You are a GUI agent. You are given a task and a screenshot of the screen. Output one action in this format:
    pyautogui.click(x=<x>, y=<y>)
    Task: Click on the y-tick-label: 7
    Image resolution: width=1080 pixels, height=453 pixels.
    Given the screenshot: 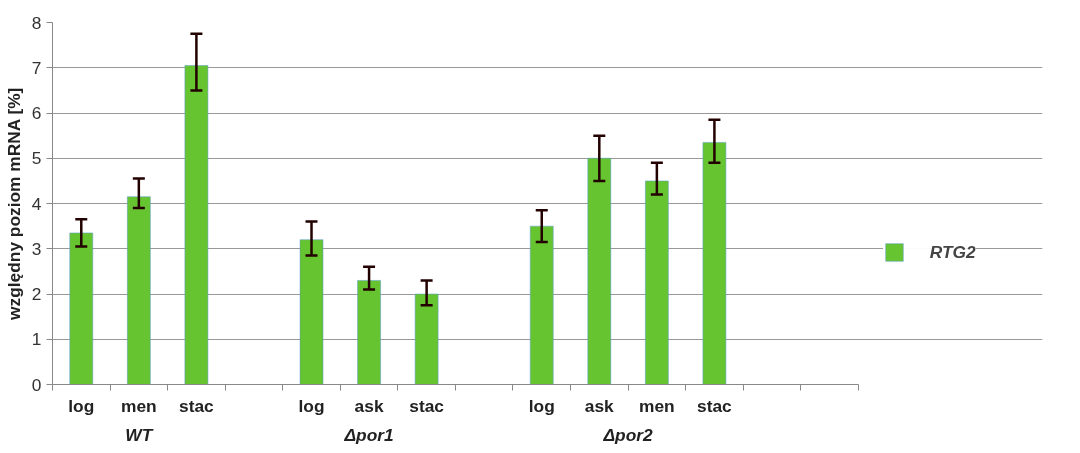 What is the action you would take?
    pyautogui.click(x=36, y=67)
    